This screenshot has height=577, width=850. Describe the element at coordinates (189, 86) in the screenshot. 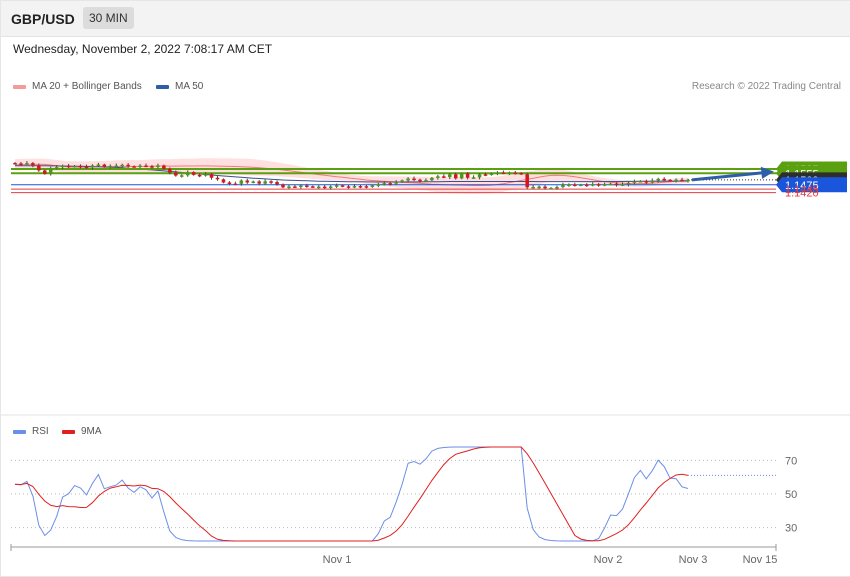

I see `legend-ma50-label: MA 50` at that location.